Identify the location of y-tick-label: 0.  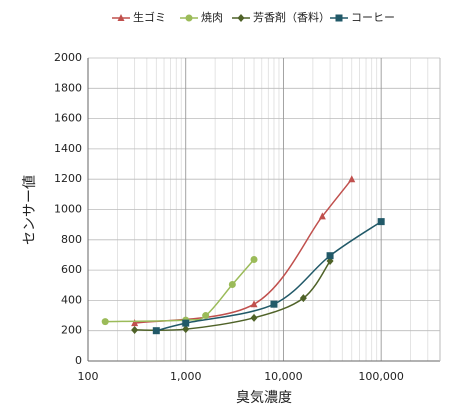
(78, 360).